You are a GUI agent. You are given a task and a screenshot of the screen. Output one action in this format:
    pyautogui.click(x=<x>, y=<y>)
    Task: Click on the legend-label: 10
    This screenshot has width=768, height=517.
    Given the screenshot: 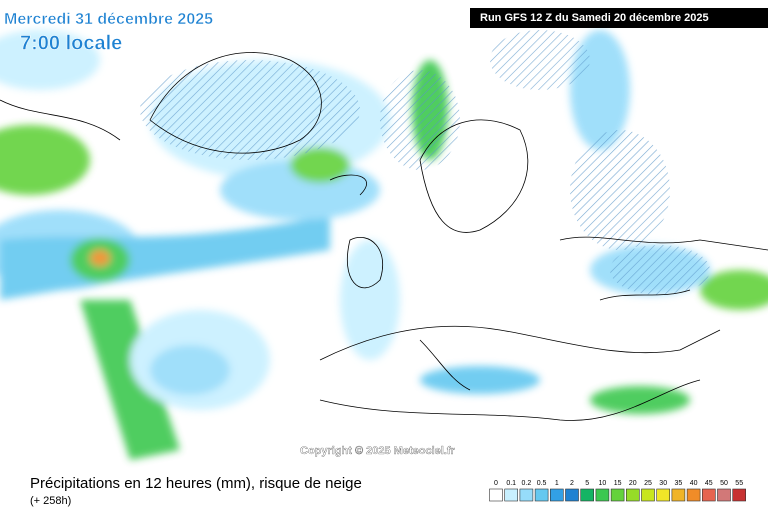 What is the action you would take?
    pyautogui.click(x=603, y=483)
    